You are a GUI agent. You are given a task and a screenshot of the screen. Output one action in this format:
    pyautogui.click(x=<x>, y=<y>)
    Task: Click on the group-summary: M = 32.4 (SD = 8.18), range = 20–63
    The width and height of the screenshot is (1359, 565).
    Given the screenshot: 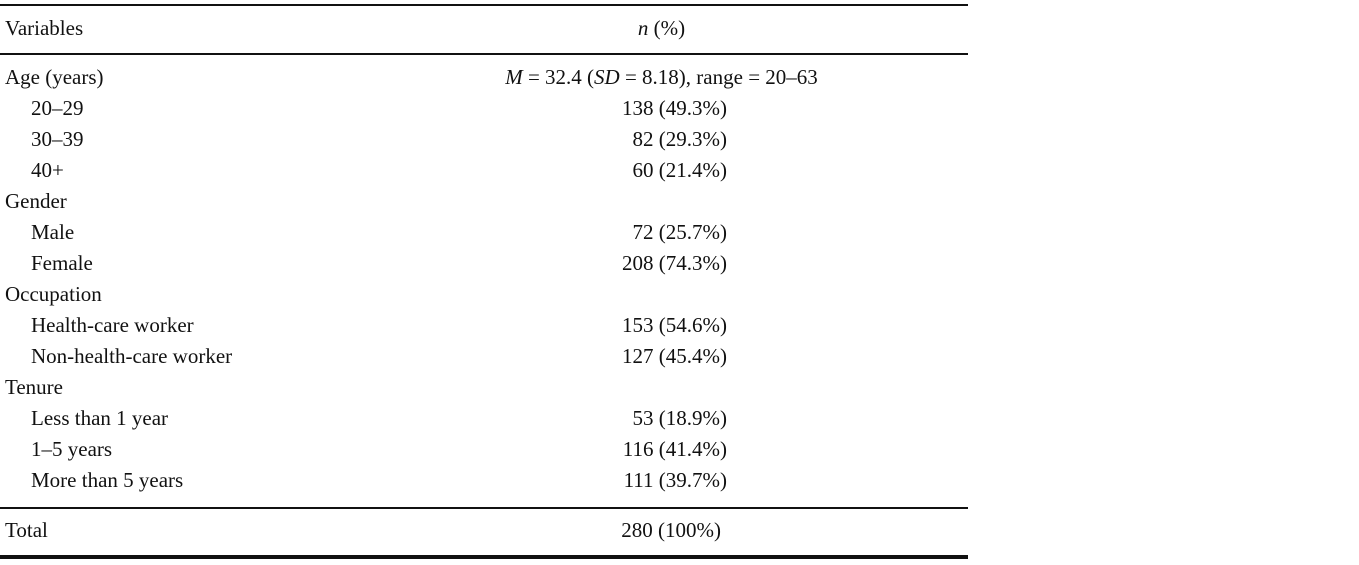 What is the action you would take?
    pyautogui.click(x=661, y=77)
    